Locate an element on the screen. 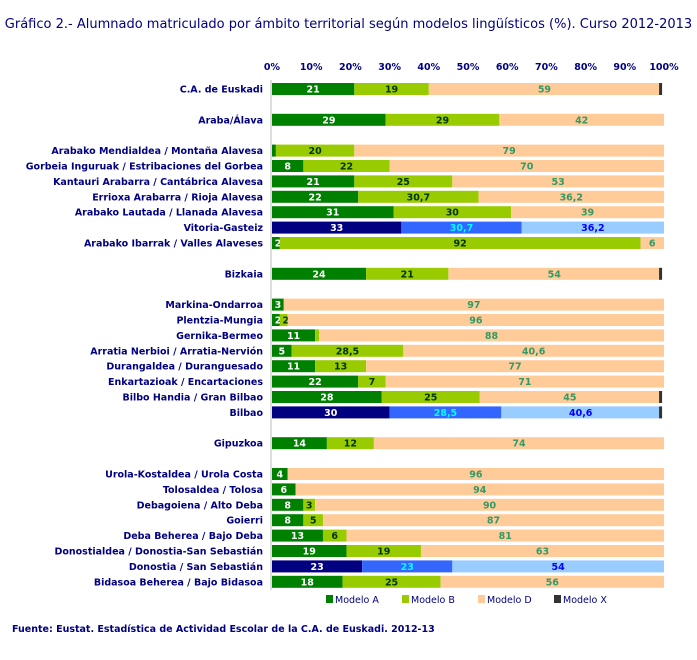 The image size is (697, 660). data-label-modelo-d: 97 is located at coordinates (473, 305).